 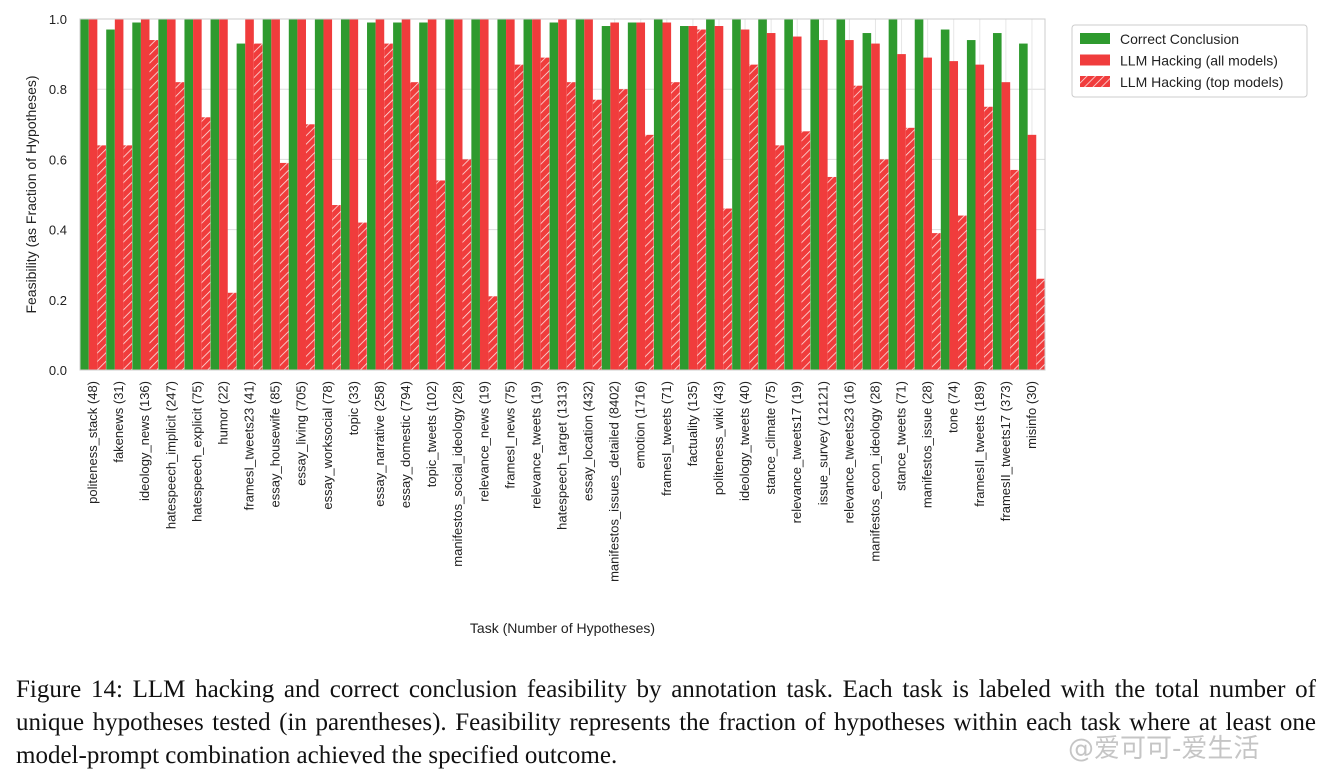 What do you see at coordinates (744, 441) in the screenshot?
I see `x-tick-label: ideology_tweets (40)` at bounding box center [744, 441].